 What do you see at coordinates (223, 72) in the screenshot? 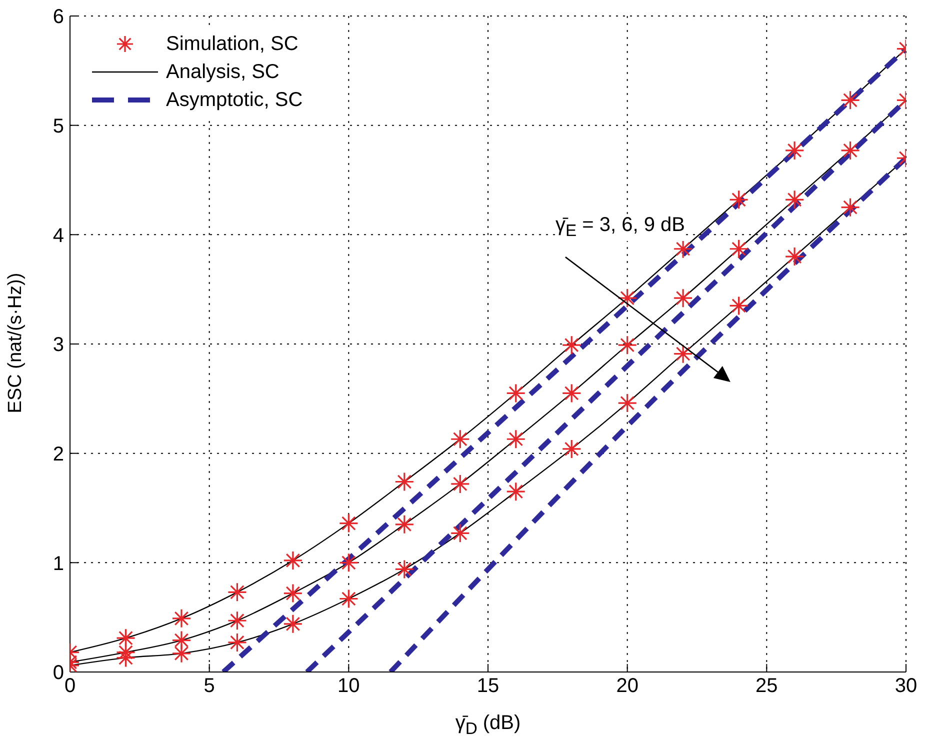
I see `legend-label: Analysis, SC` at bounding box center [223, 72].